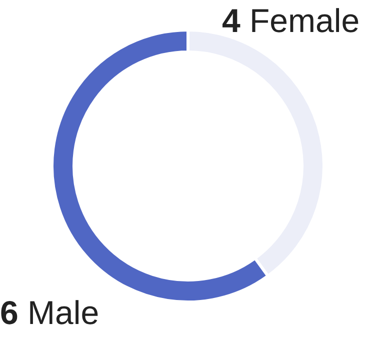 This screenshot has width=377, height=339. What do you see at coordinates (300, 20) in the screenshot?
I see `slice-label: Female` at bounding box center [300, 20].